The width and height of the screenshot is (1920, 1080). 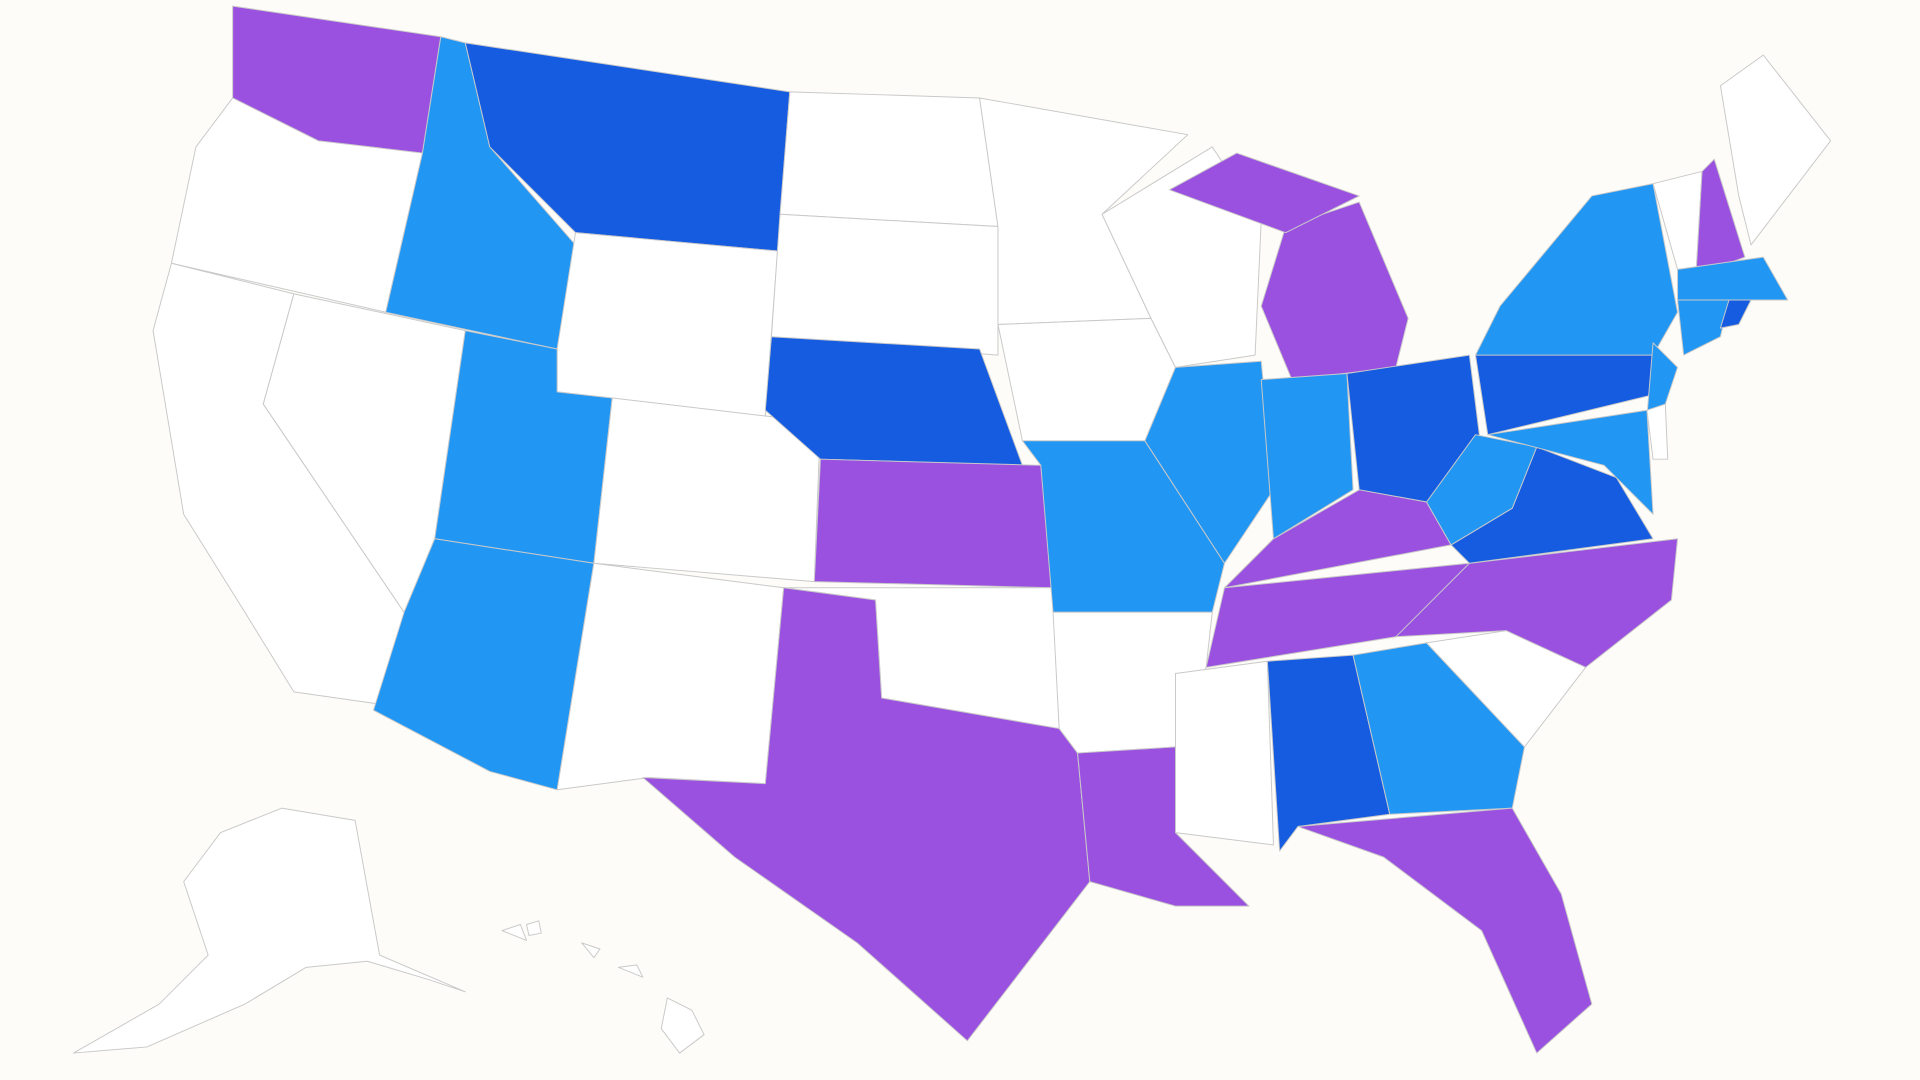 I want to click on state-wv, so click(x=1482, y=490).